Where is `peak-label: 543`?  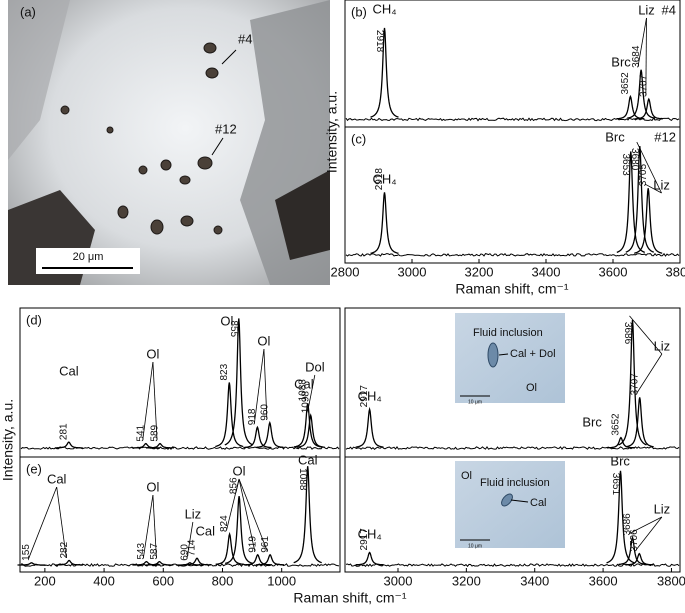
peak-label: 543 is located at coordinates (141, 551).